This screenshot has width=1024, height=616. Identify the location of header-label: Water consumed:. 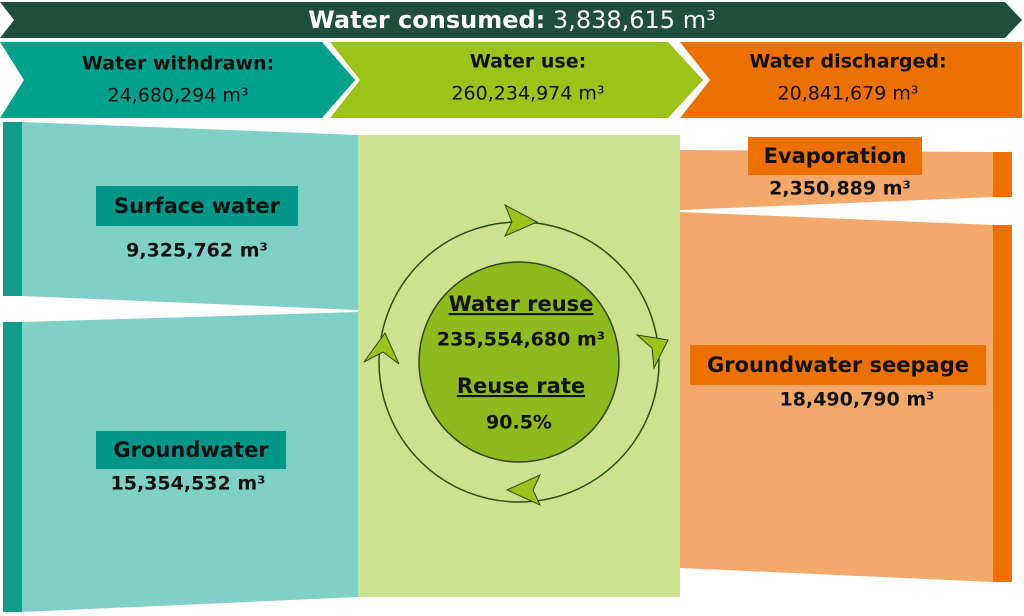
(426, 20).